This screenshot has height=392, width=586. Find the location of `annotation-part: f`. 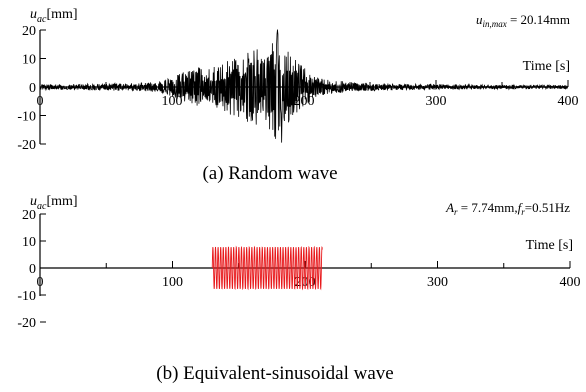

annotation-part: f is located at coordinates (521, 207).